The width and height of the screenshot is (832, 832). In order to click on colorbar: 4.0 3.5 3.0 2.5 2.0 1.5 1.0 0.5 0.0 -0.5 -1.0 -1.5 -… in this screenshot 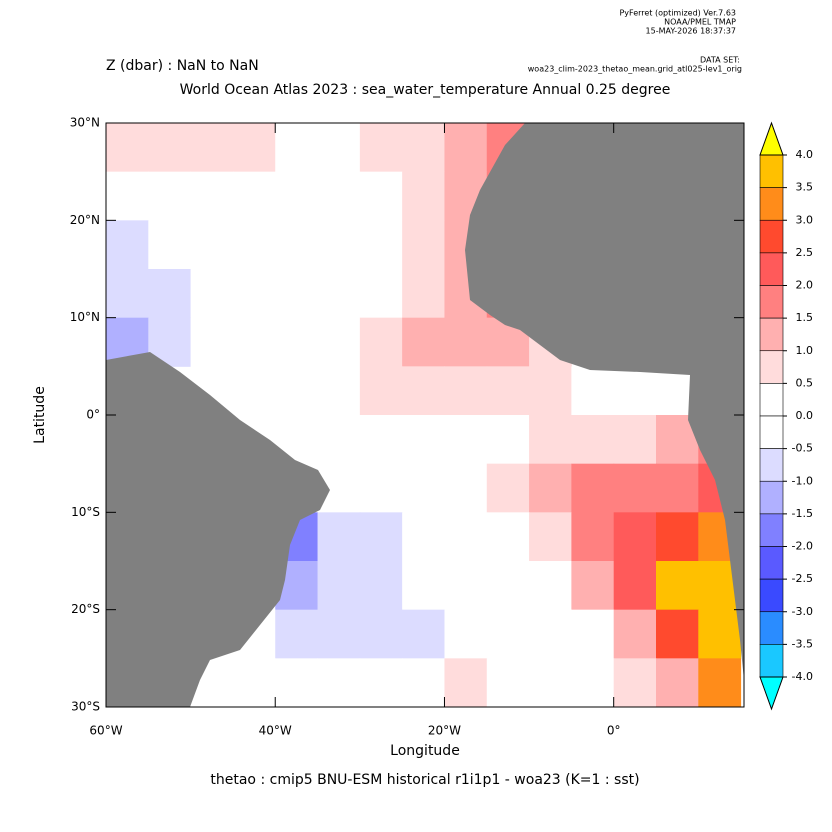, I will do `click(786, 416)`.